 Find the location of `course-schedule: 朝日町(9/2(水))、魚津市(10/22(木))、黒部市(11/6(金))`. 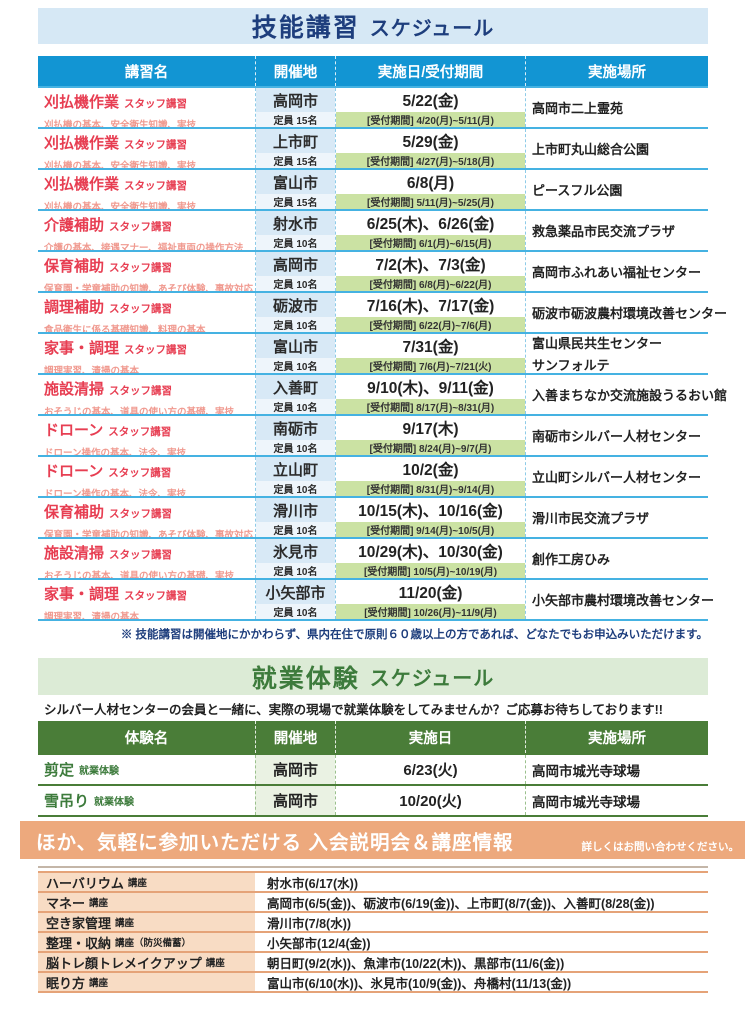

course-schedule: 朝日町(9/2(水))、魚津市(10/22(木))、黒部市(11/6(金)) is located at coordinates (416, 963).